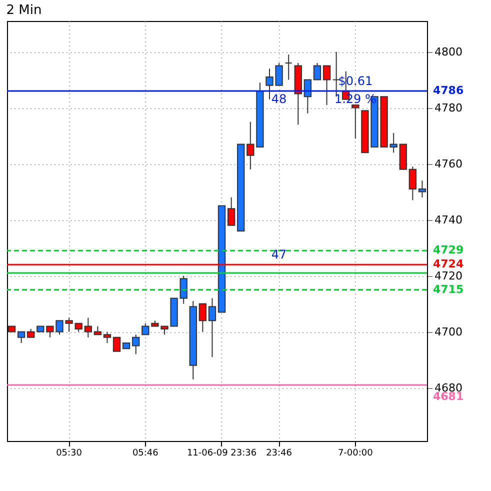 The width and height of the screenshot is (491, 491). What do you see at coordinates (448, 396) in the screenshot?
I see `ref-line-label: 4681` at bounding box center [448, 396].